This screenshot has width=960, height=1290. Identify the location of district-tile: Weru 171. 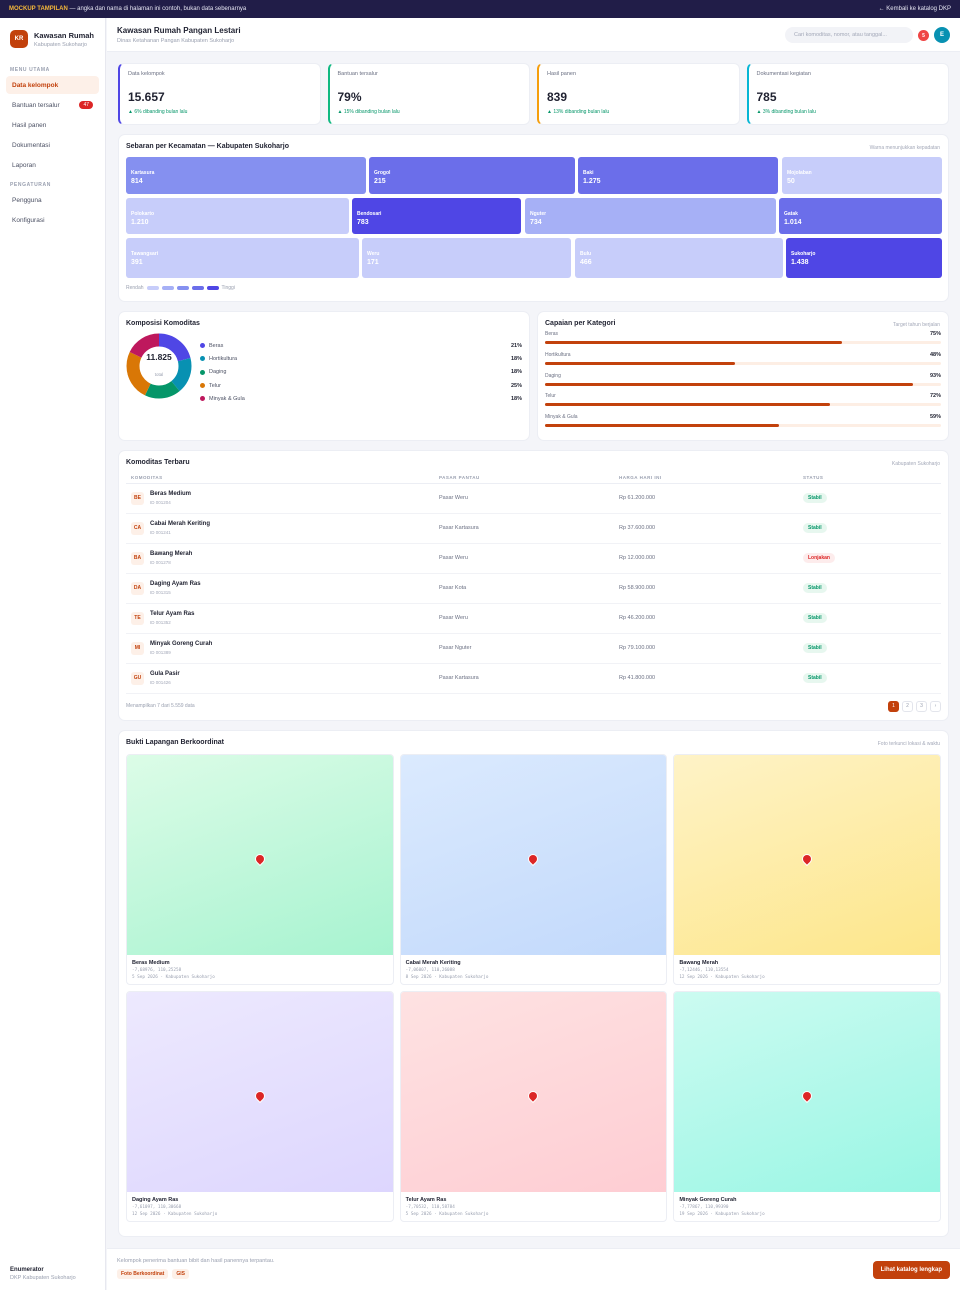
(466, 258).